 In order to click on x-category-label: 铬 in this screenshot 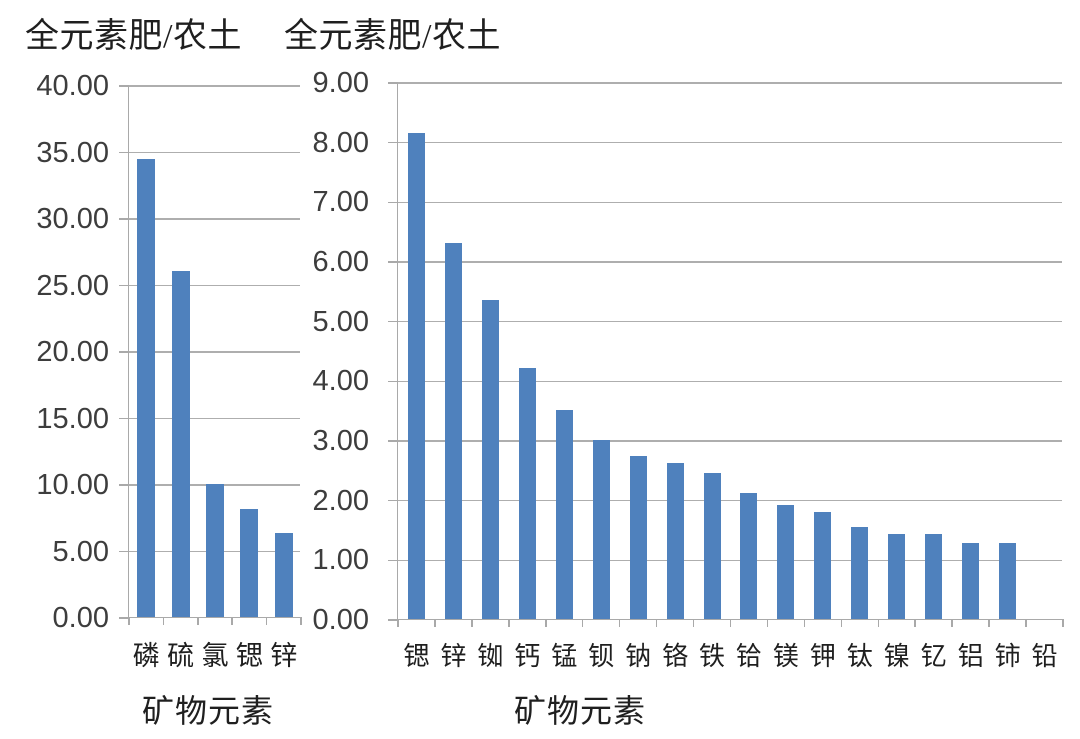, I will do `click(675, 656)`.